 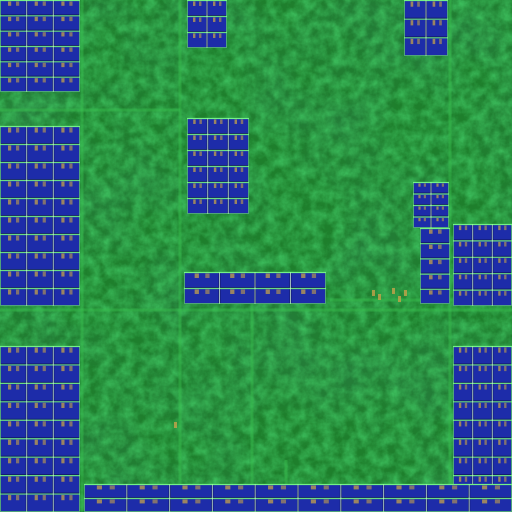 I want to click on right-mid-array, so click(x=482, y=264).